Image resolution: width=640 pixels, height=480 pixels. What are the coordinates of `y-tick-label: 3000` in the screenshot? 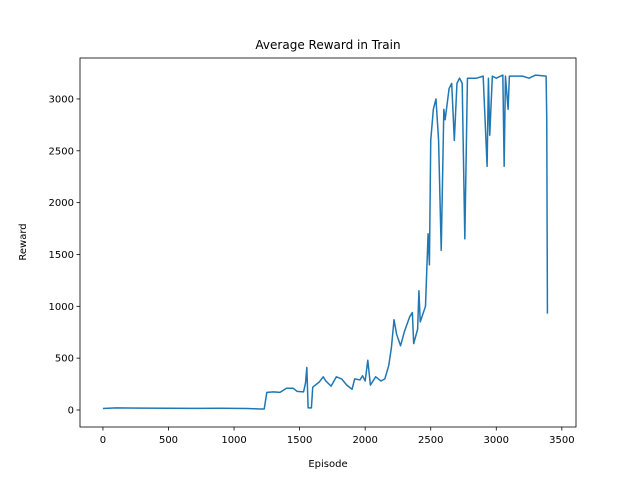 It's located at (61, 99).